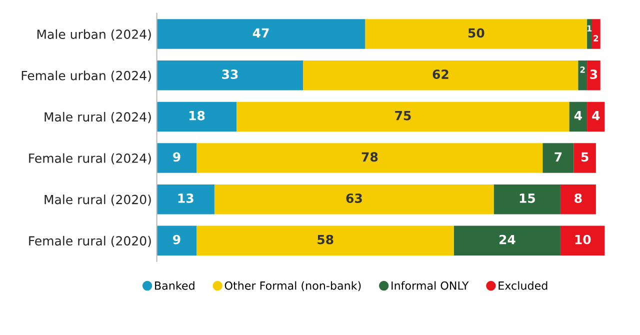 Image resolution: width=640 pixels, height=335 pixels. What do you see at coordinates (90, 158) in the screenshot?
I see `y-tick-label: Female rural (2024)` at bounding box center [90, 158].